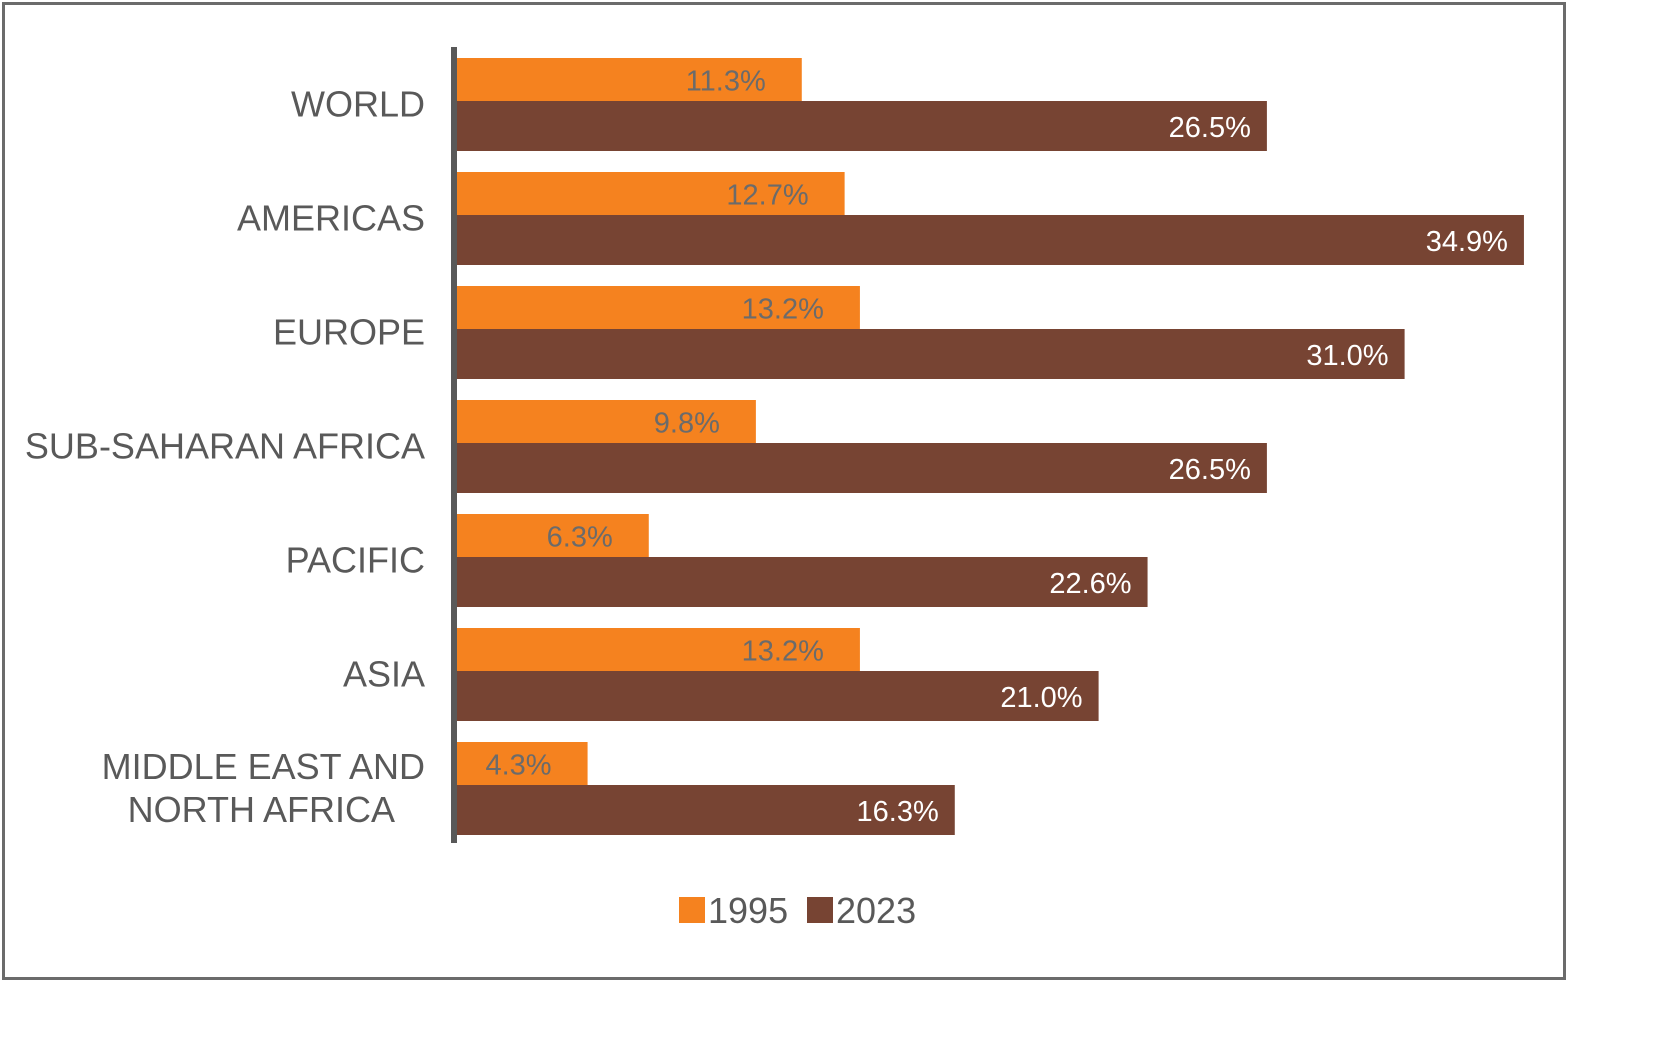 The width and height of the screenshot is (1672, 1048). Describe the element at coordinates (692, 910) in the screenshot. I see `legend-swatch-1995` at that location.